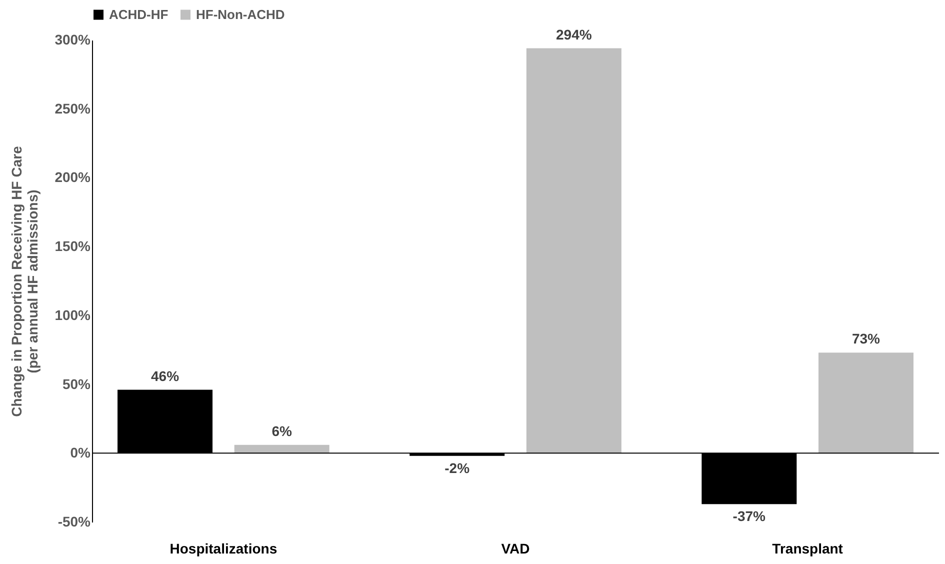  I want to click on y-tick-label: 250%, so click(73, 108).